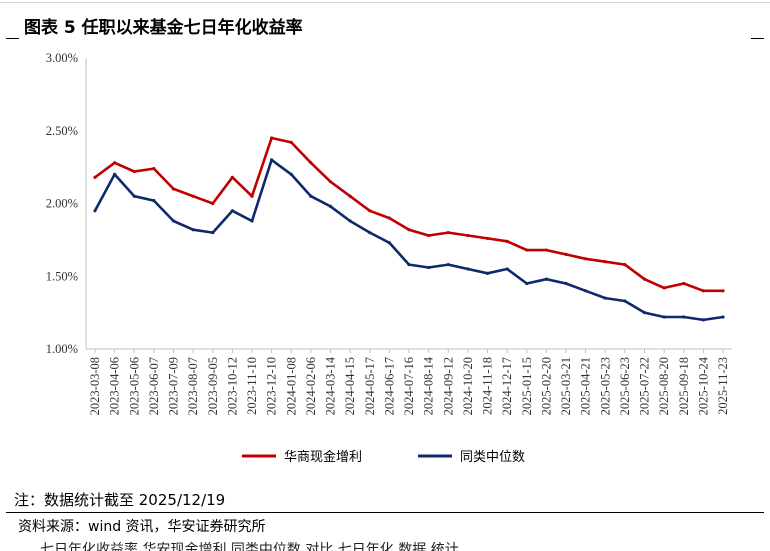 This screenshot has width=770, height=551. What do you see at coordinates (193, 386) in the screenshot?
I see `x-tick-label: 2023-08-07` at bounding box center [193, 386].